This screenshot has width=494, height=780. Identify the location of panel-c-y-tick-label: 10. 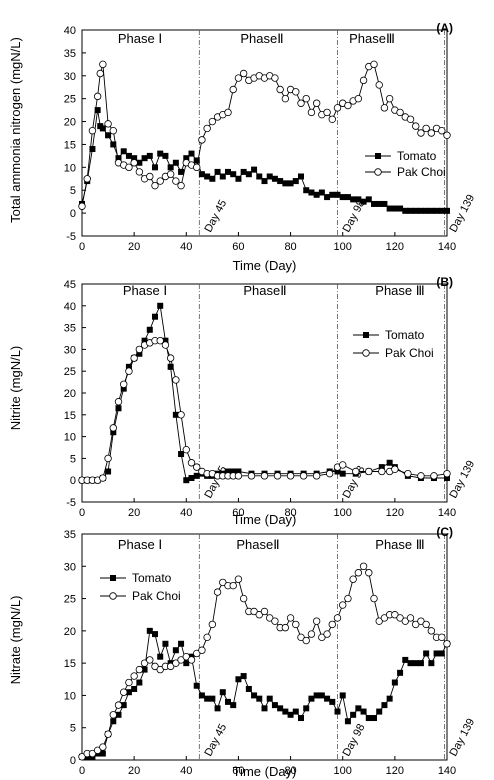
(70, 696).